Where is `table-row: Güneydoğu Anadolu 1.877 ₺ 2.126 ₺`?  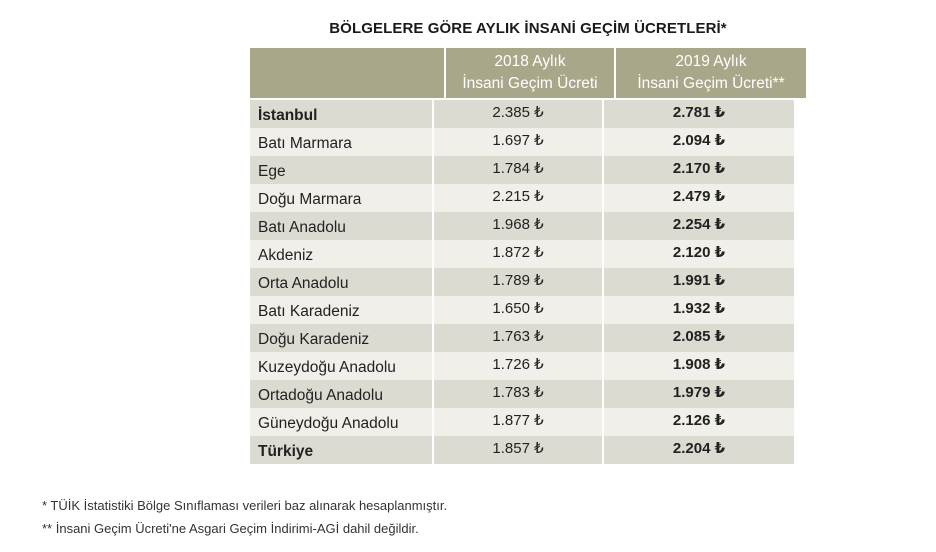
table-row: Güneydoğu Anadolu 1.877 ₺ 2.126 ₺ is located at coordinates (528, 422).